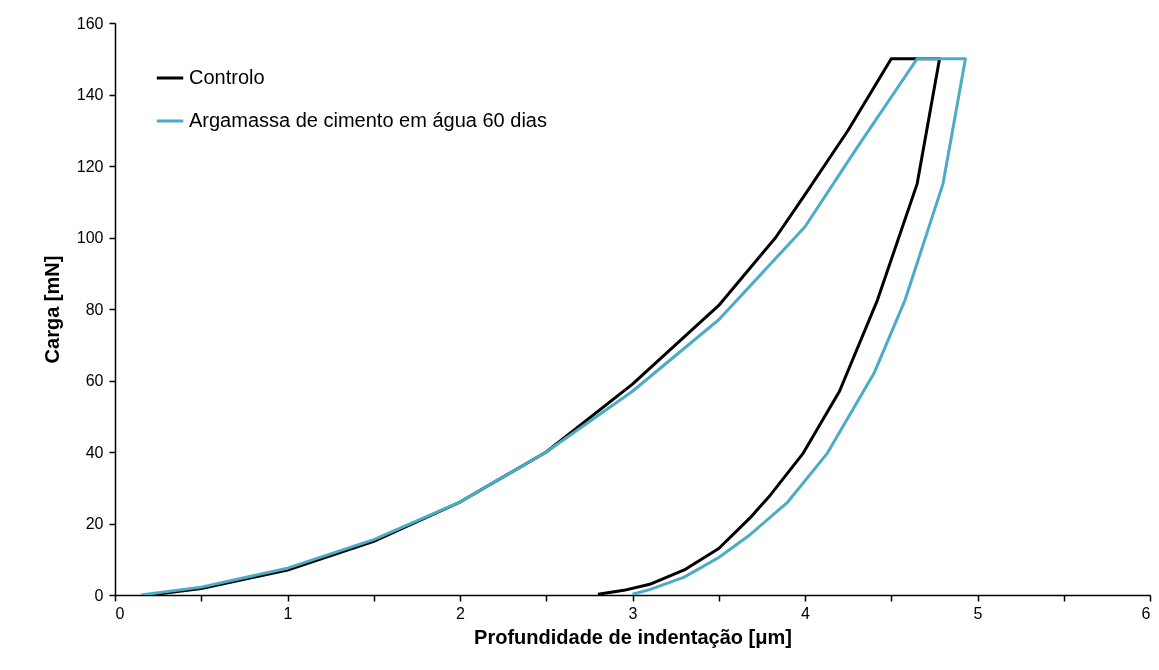  What do you see at coordinates (1146, 613) in the screenshot?
I see `x-tick-label: 6` at bounding box center [1146, 613].